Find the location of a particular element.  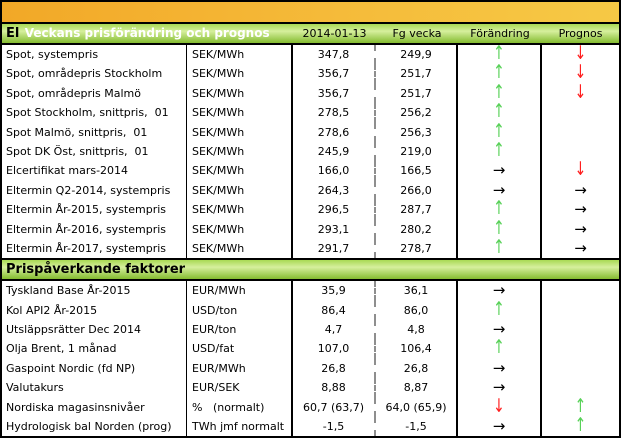

current-value: 26,8 is located at coordinates (334, 368).